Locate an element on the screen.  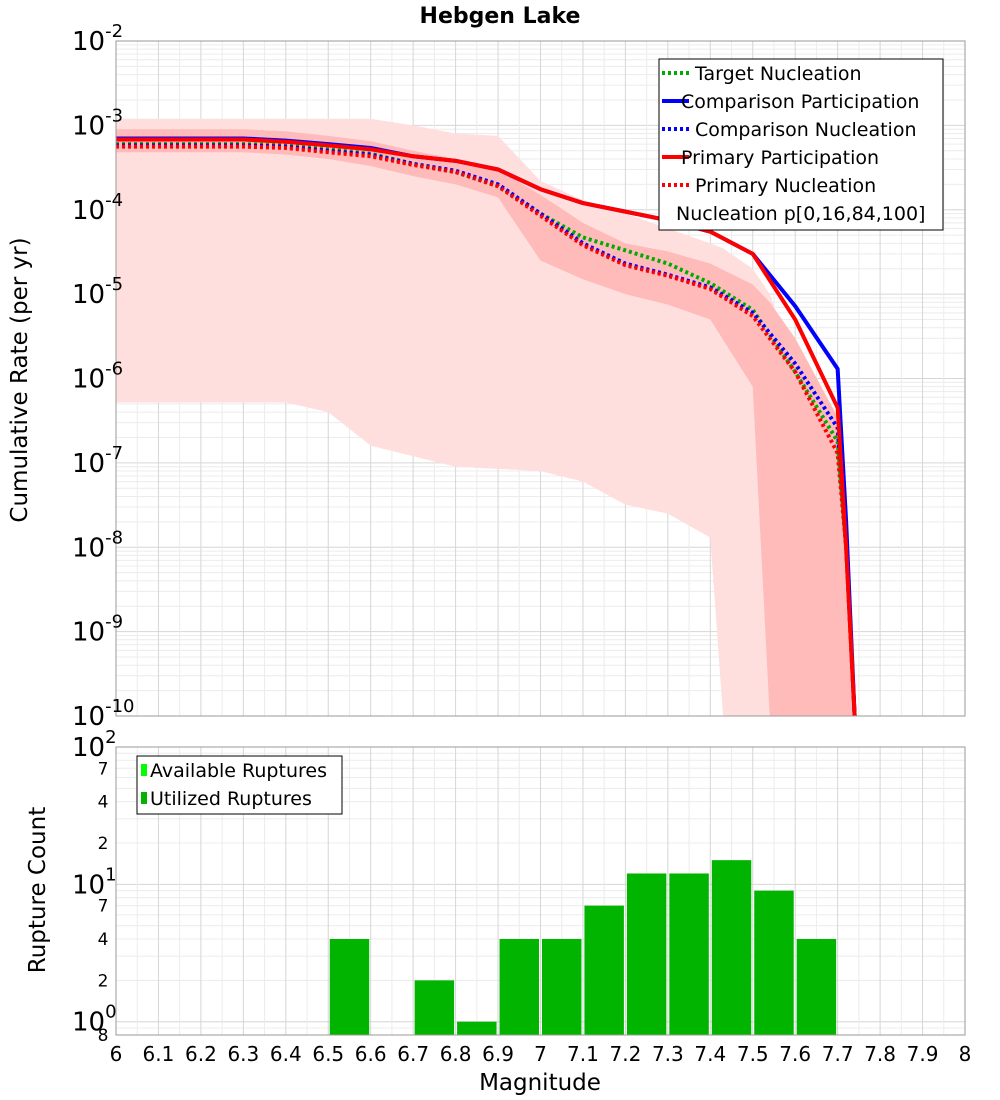
y-tick-label: 10² is located at coordinates (94, 745).